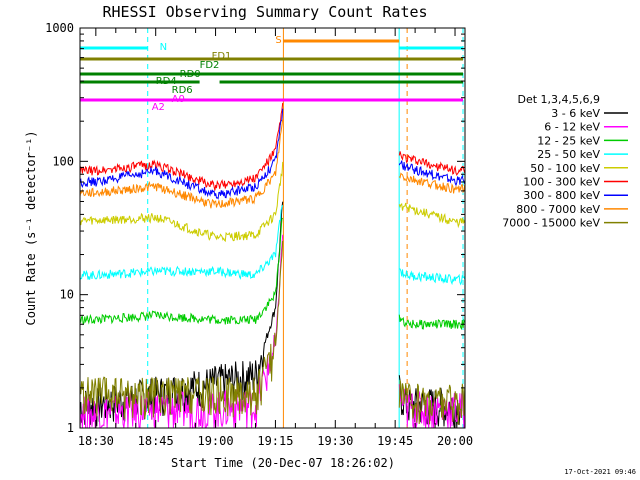  Describe the element at coordinates (575, 113) in the screenshot. I see `legend-entry: 3 - 6 keV` at that location.